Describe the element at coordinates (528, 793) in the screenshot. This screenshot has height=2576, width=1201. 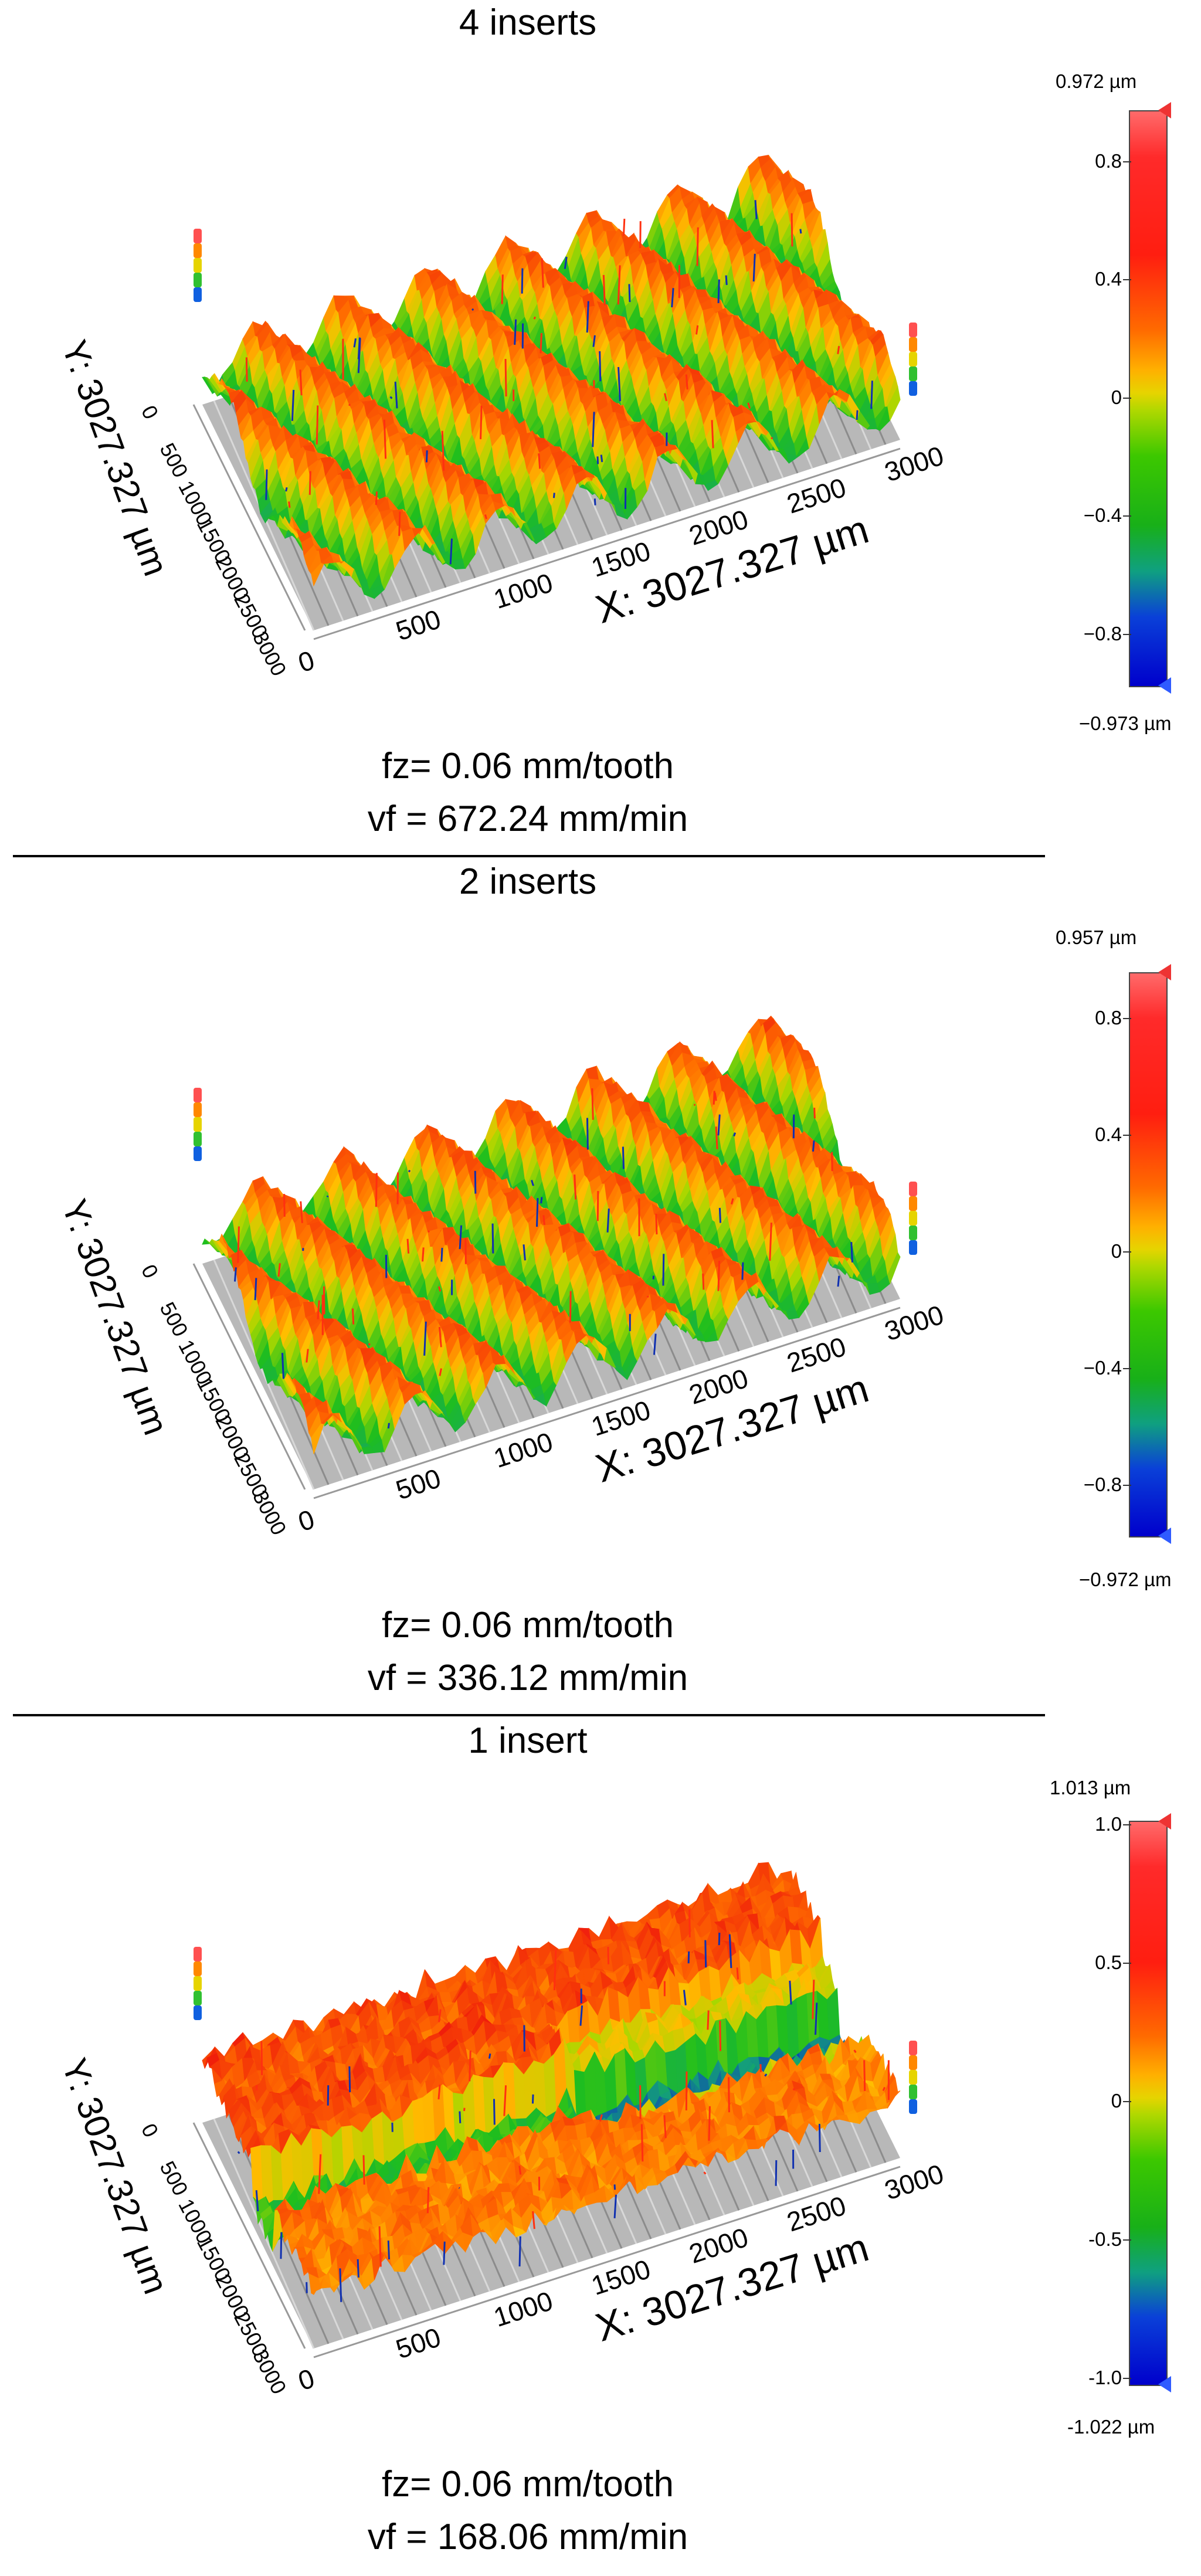
I see `caption: fz= 0.06 mm/tooth vf = 672.24 mm/min` at that location.